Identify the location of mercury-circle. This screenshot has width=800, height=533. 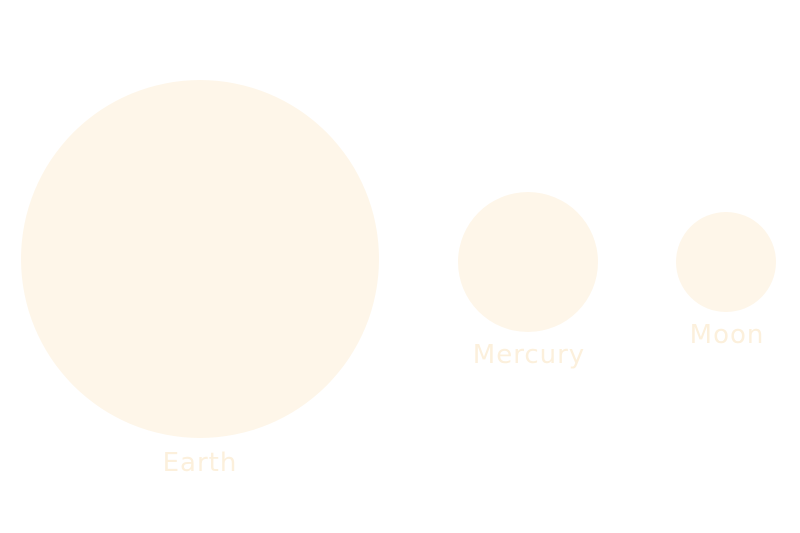
(528, 262).